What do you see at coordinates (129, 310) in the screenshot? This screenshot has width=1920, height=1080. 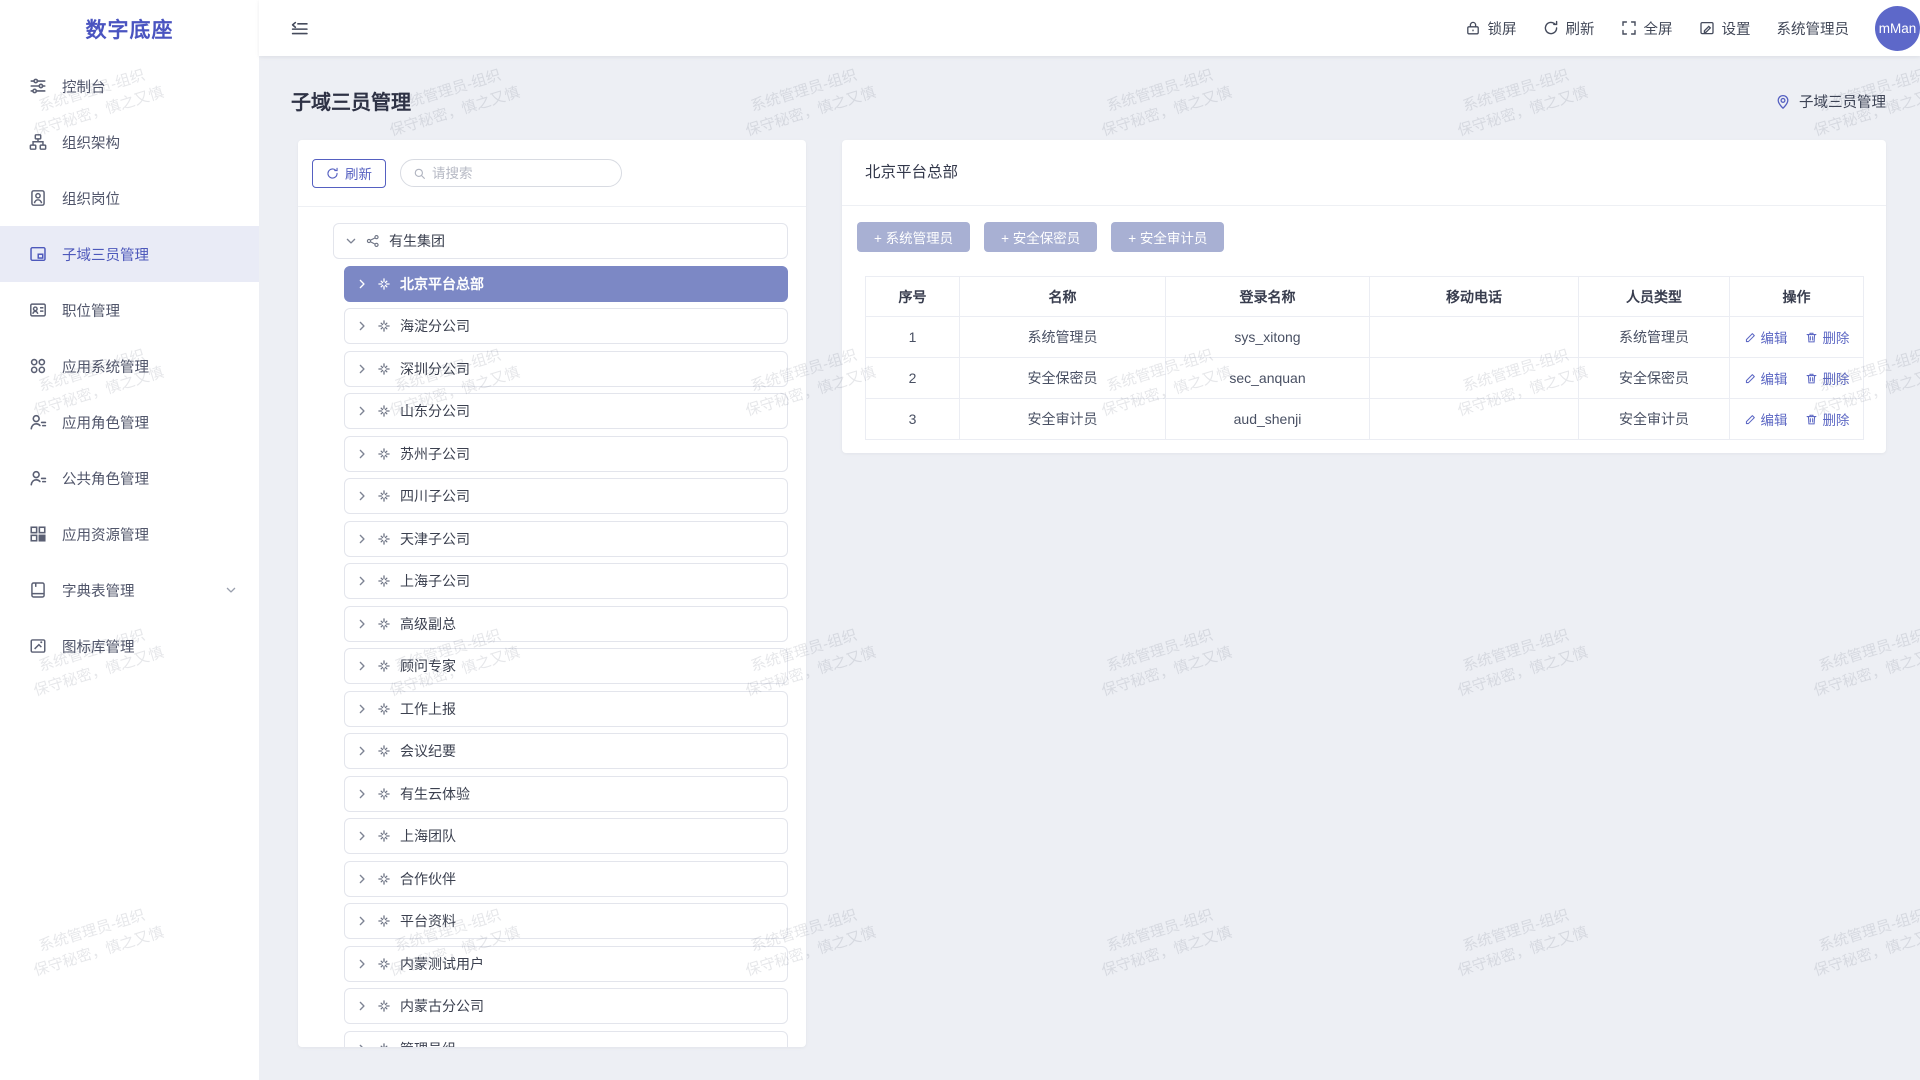 I see `sidebar-item: 职位管理` at bounding box center [129, 310].